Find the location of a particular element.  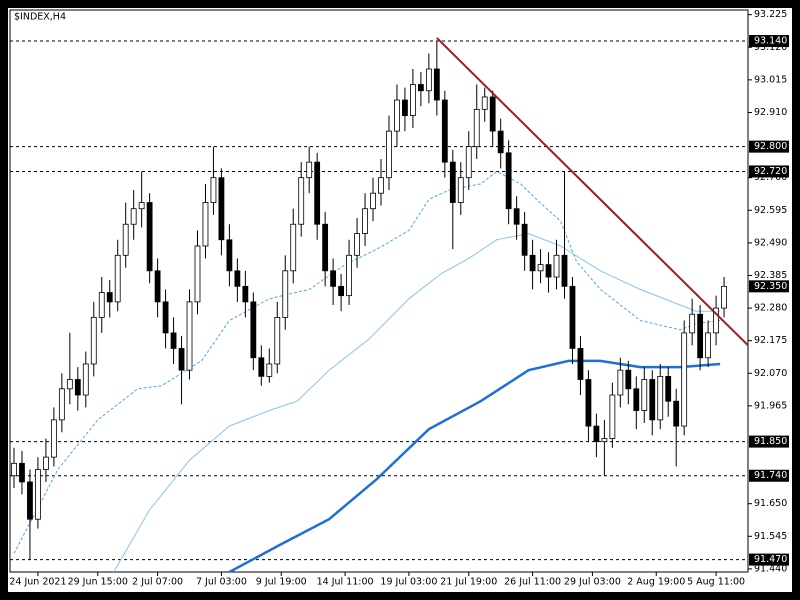

y-tick-label: 93.120 is located at coordinates (770, 47).